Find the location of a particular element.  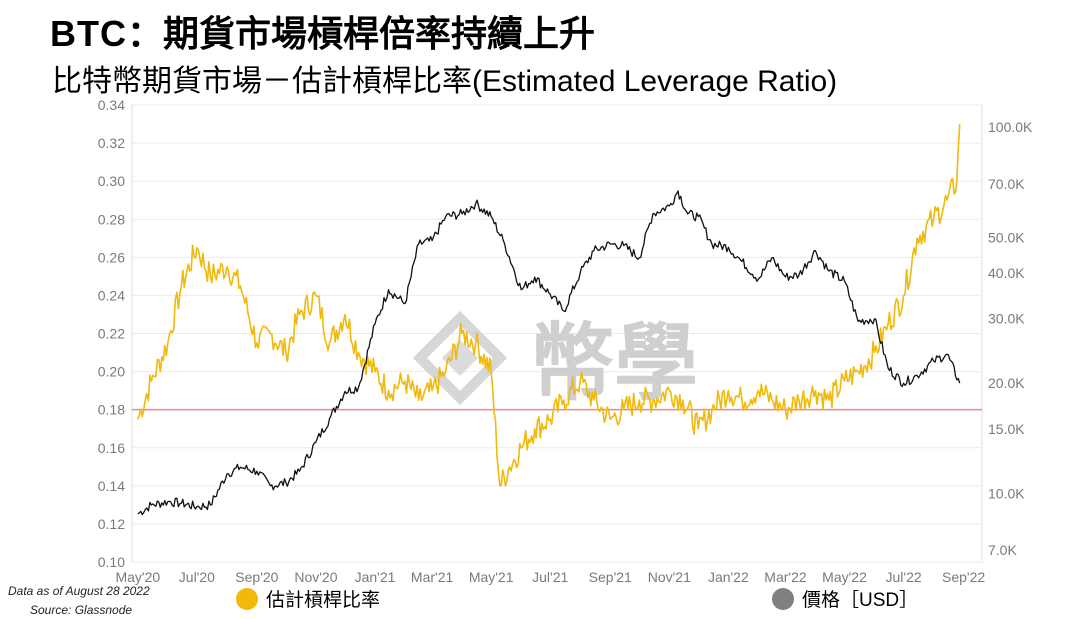

y-left-tick-label: 0.10 is located at coordinates (111, 562).